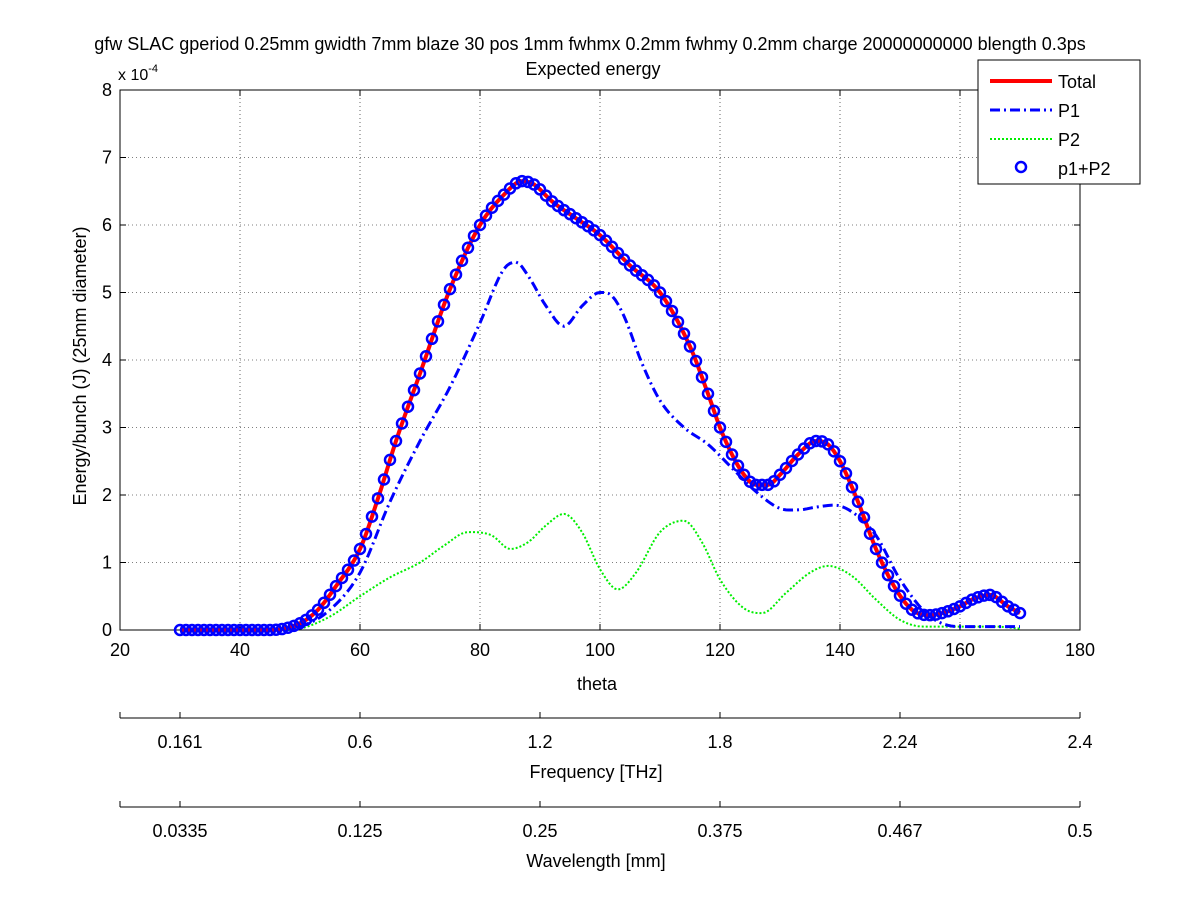 The height and width of the screenshot is (901, 1200). What do you see at coordinates (107, 495) in the screenshot?
I see `y-tick-label: 2` at bounding box center [107, 495].